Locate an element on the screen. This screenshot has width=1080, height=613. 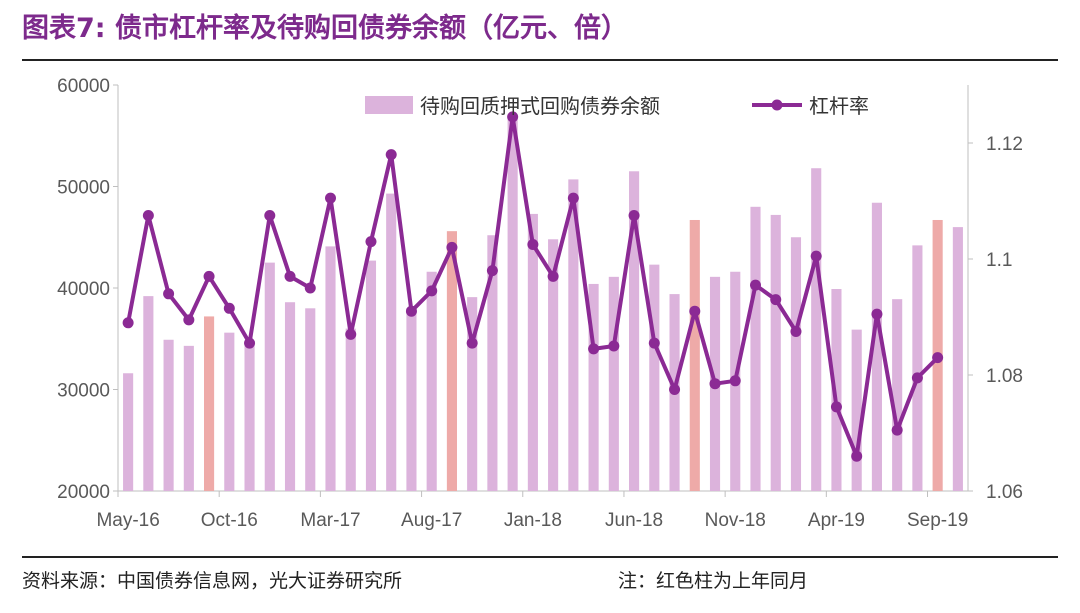
x-tick-label: Aug-17 is located at coordinates (431, 520).